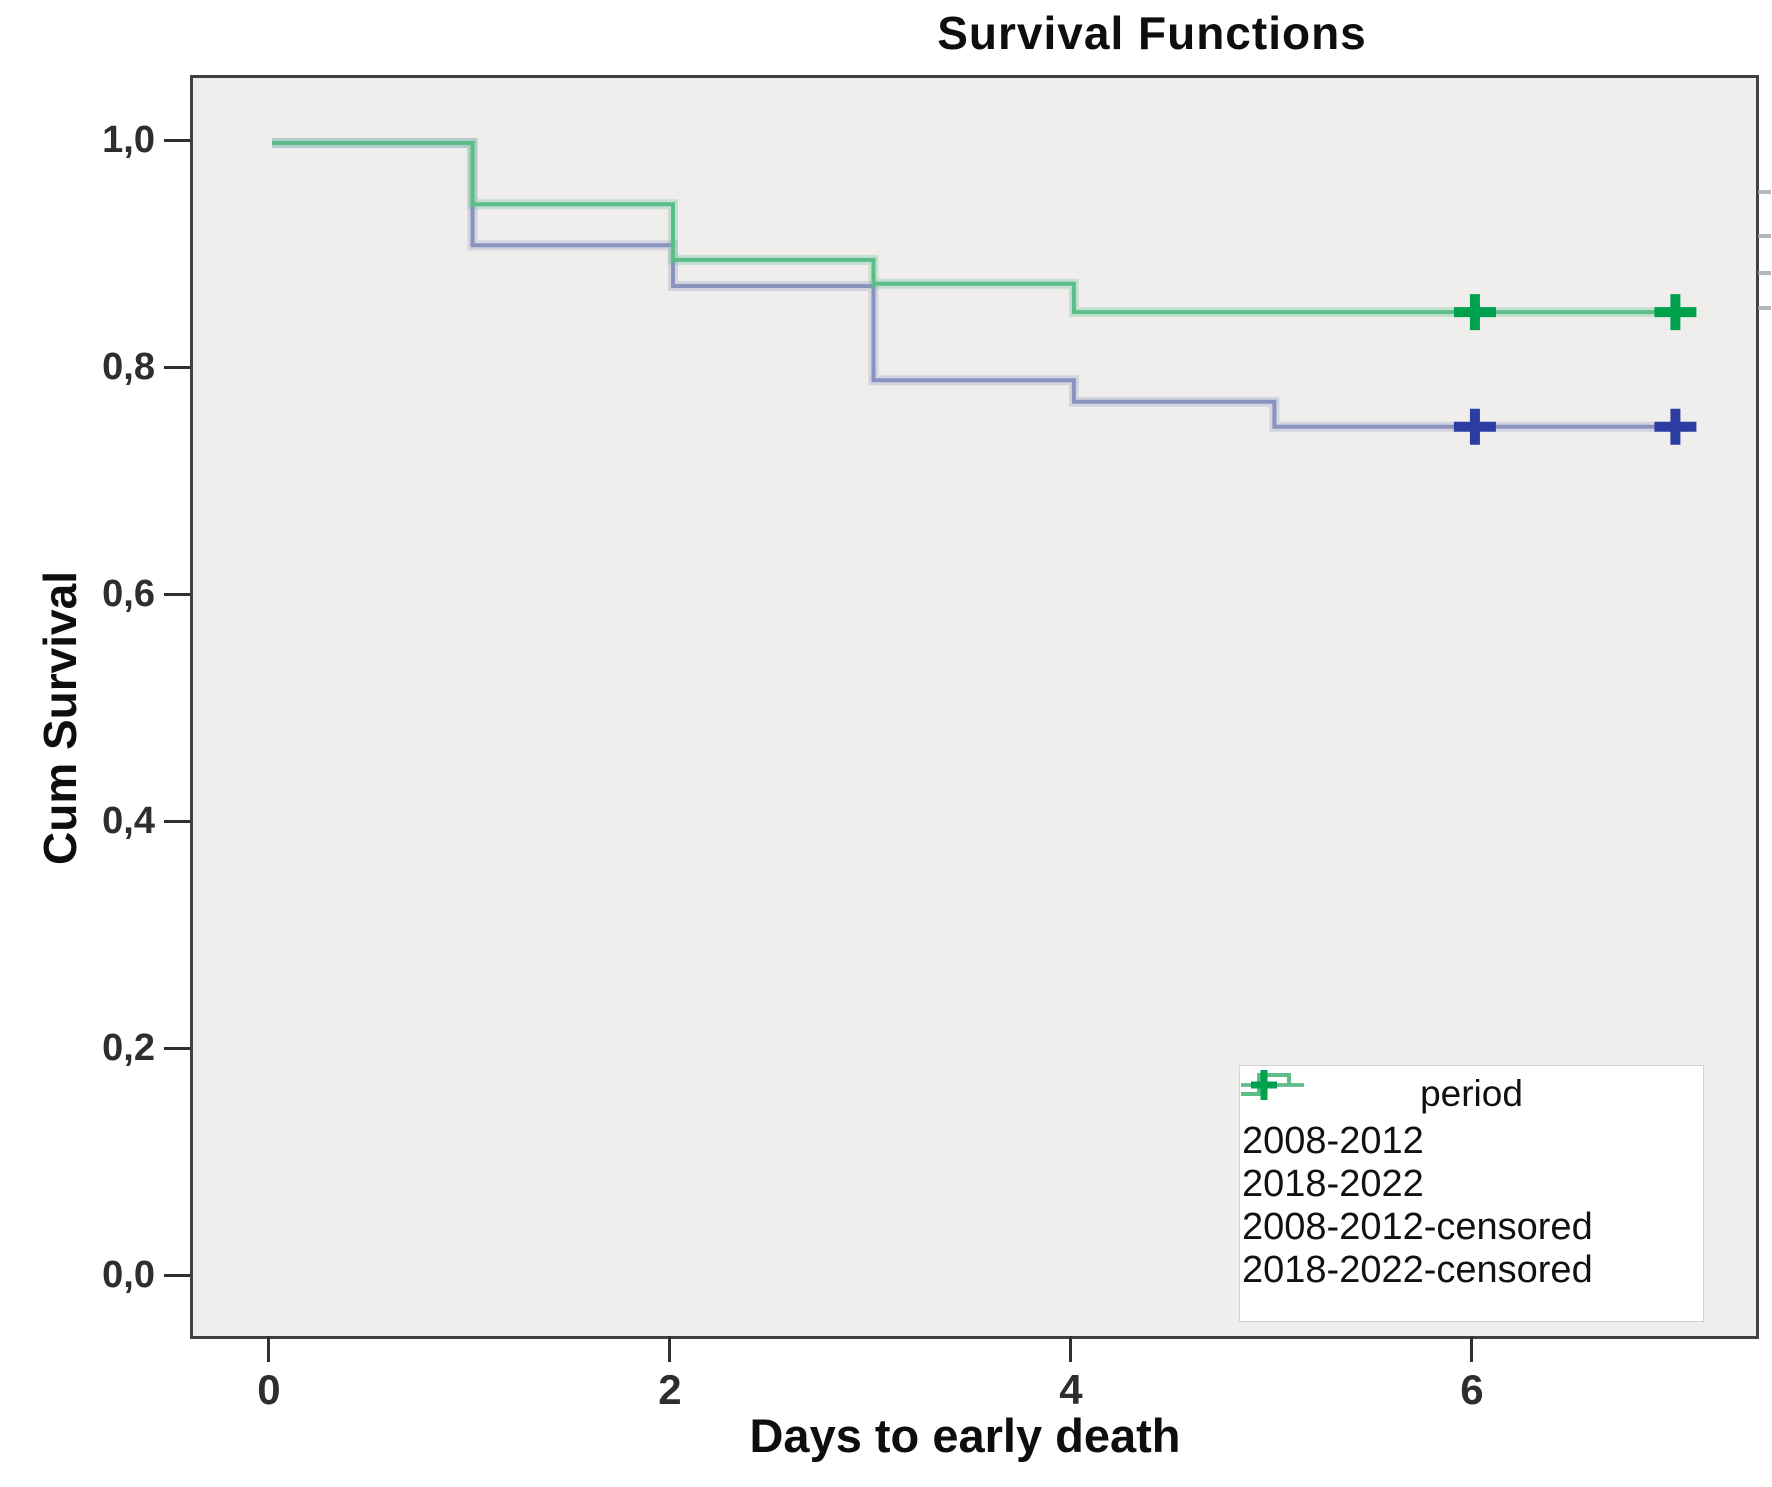 This screenshot has width=1772, height=1487. What do you see at coordinates (128, 821) in the screenshot?
I see `y-tick-label: 0,4` at bounding box center [128, 821].